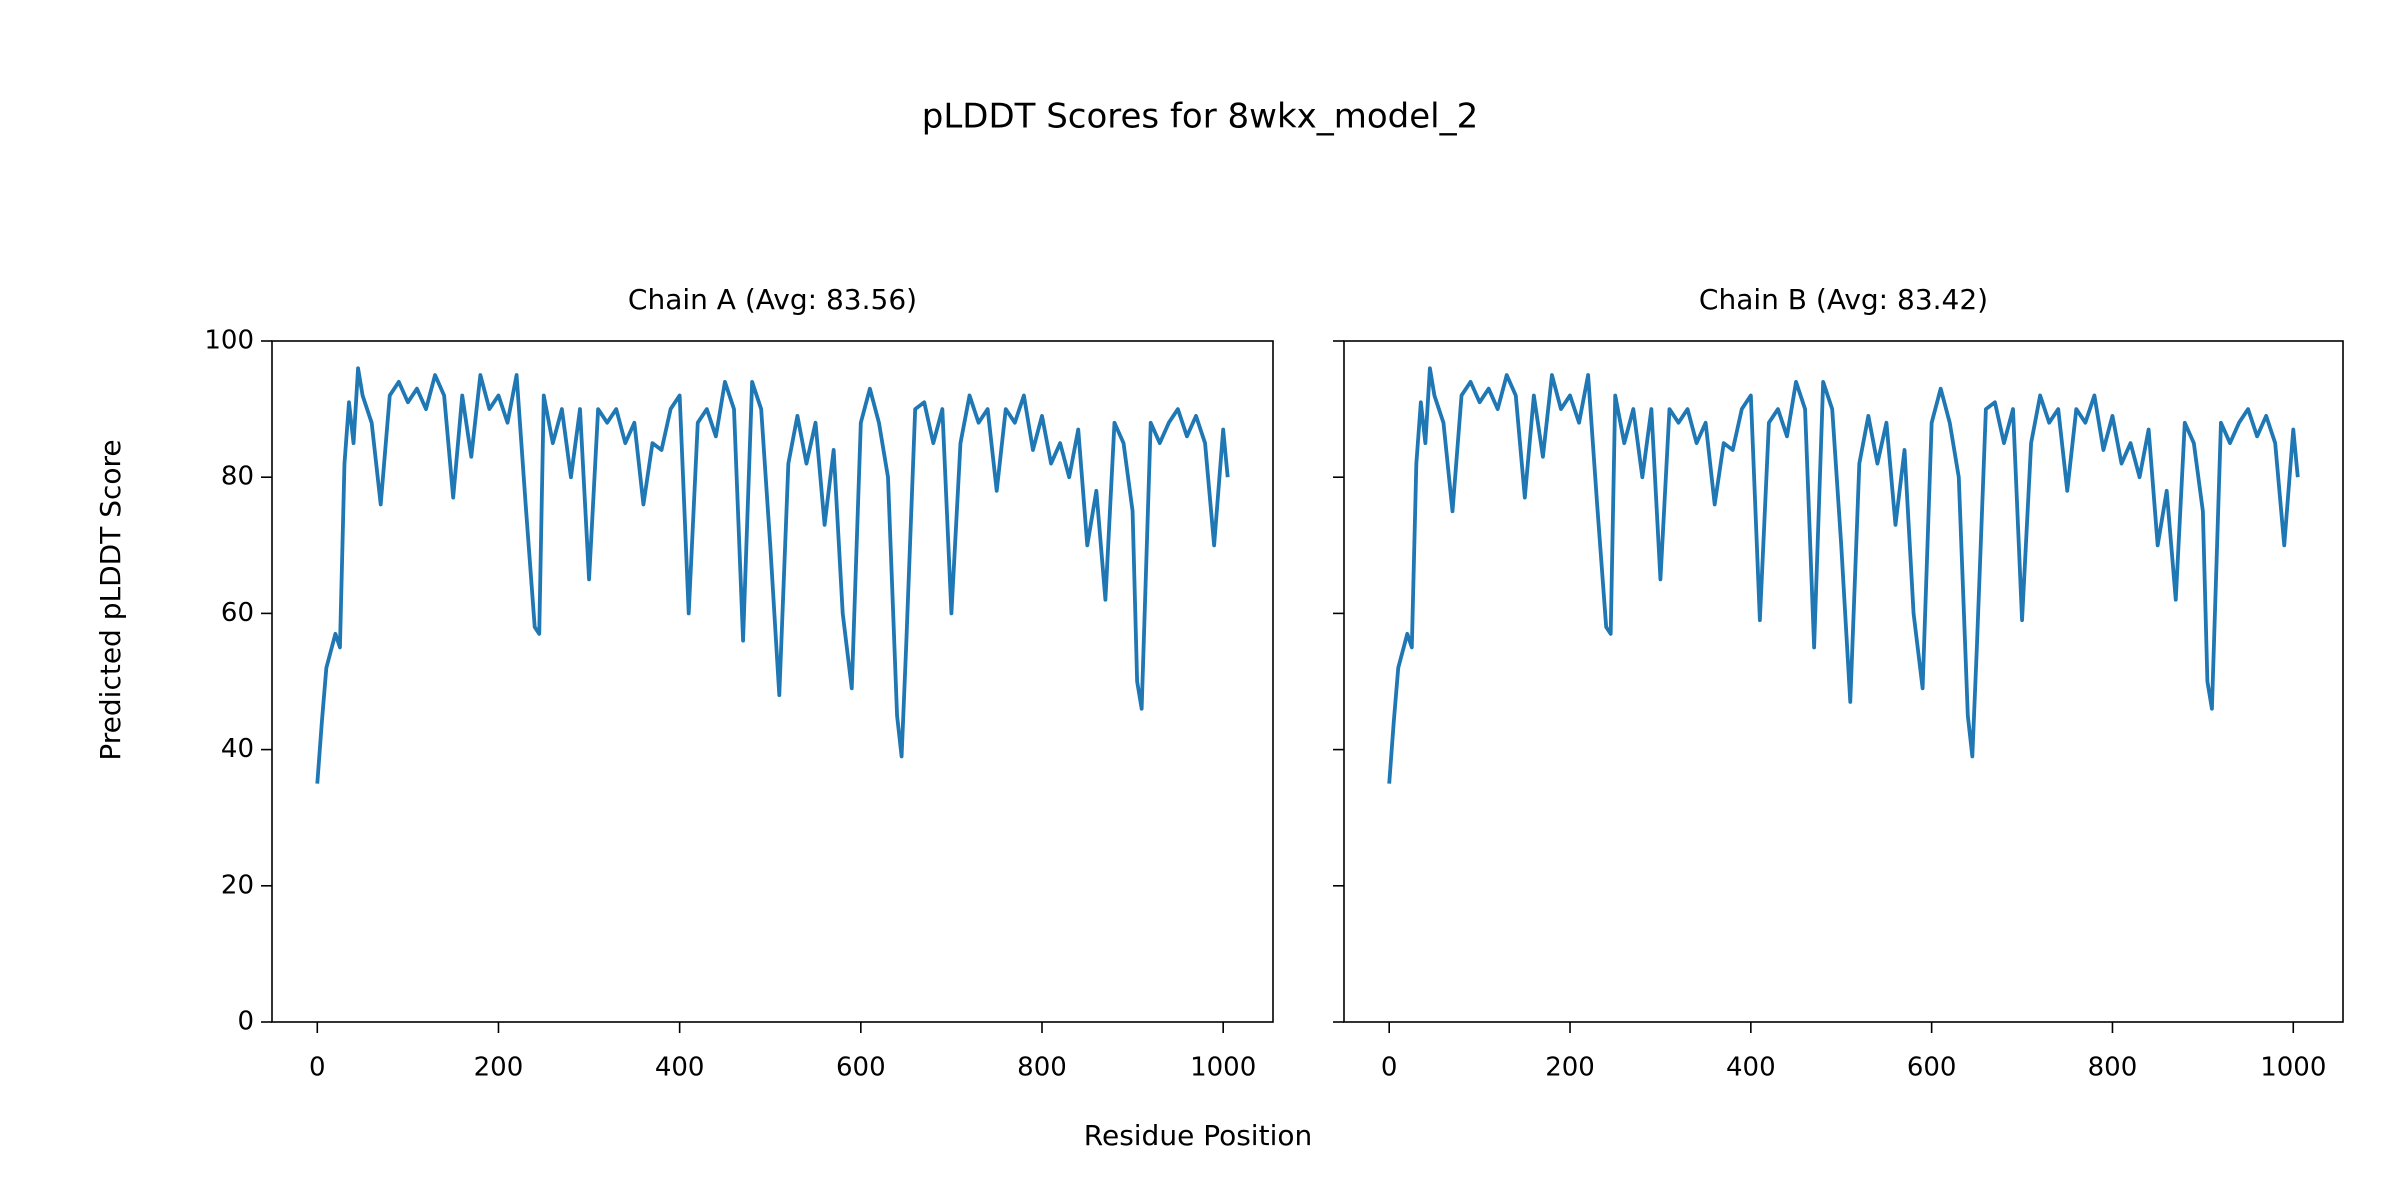 Image resolution: width=2400 pixels, height=1200 pixels. Describe the element at coordinates (229, 341) in the screenshot. I see `y-tick-label: 100` at that location.